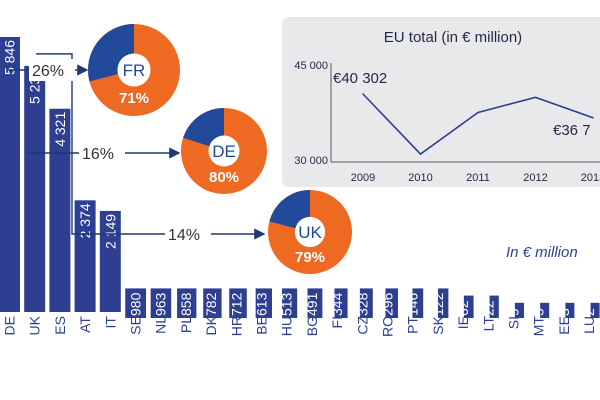 Image resolution: width=600 pixels, height=400 pixels. What do you see at coordinates (589, 312) in the screenshot?
I see `value-label-lu: 2` at bounding box center [589, 312].